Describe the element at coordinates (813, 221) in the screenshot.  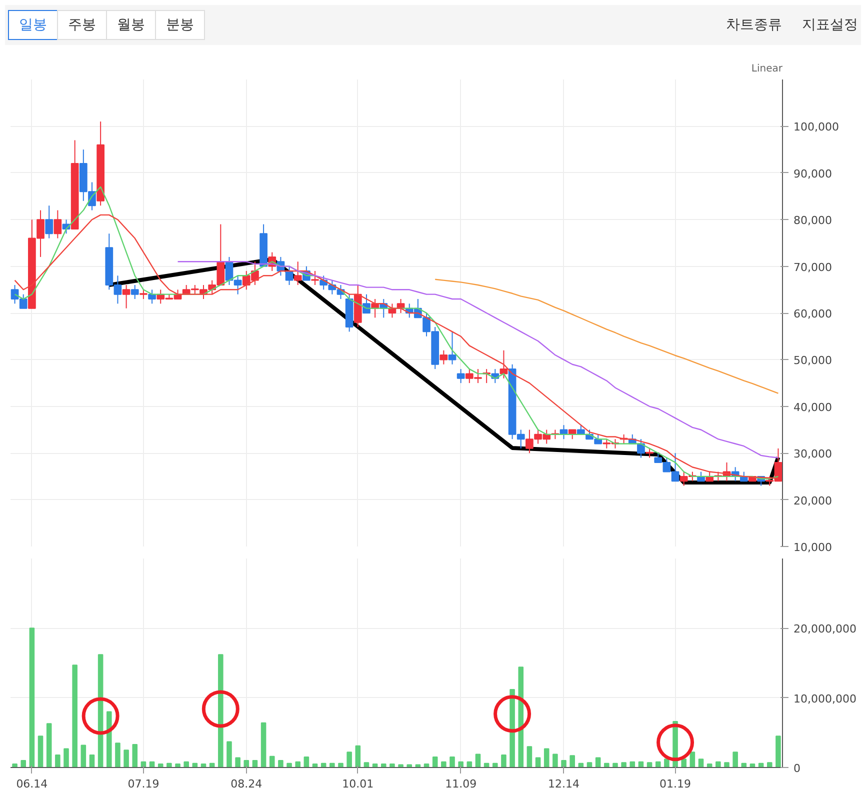
I see `y-tick-label: 80,000` at that location.